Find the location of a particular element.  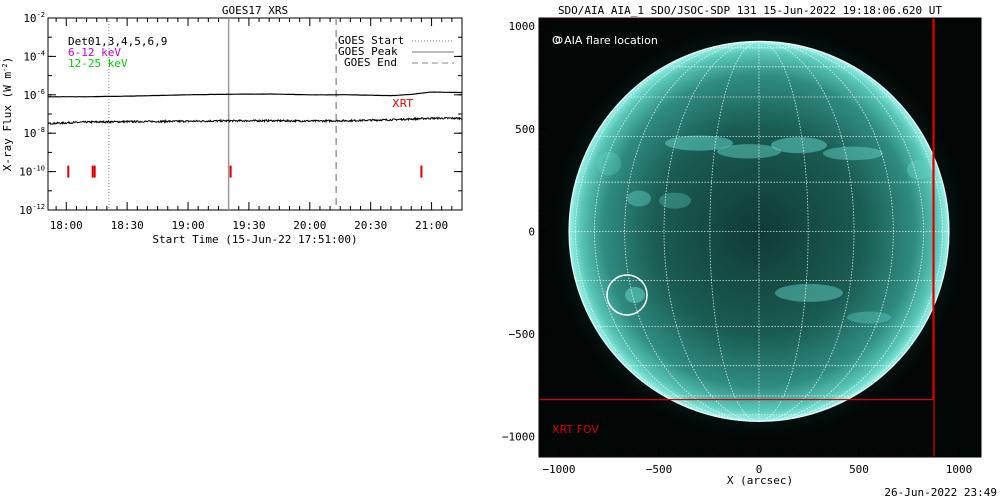

x-tick-label: 19:30 is located at coordinates (248, 225).